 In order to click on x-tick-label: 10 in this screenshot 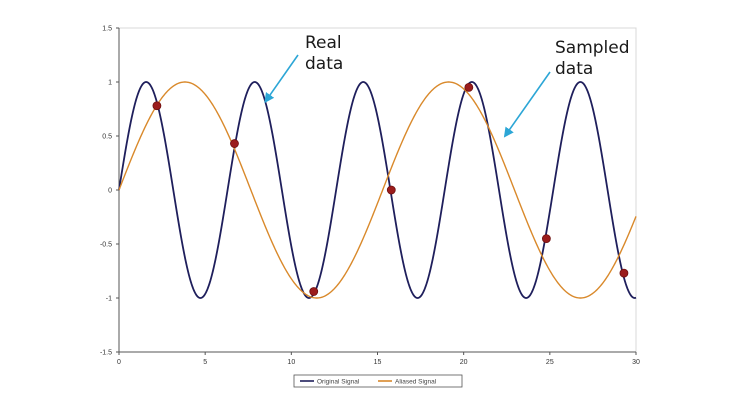, I will do `click(291, 362)`.